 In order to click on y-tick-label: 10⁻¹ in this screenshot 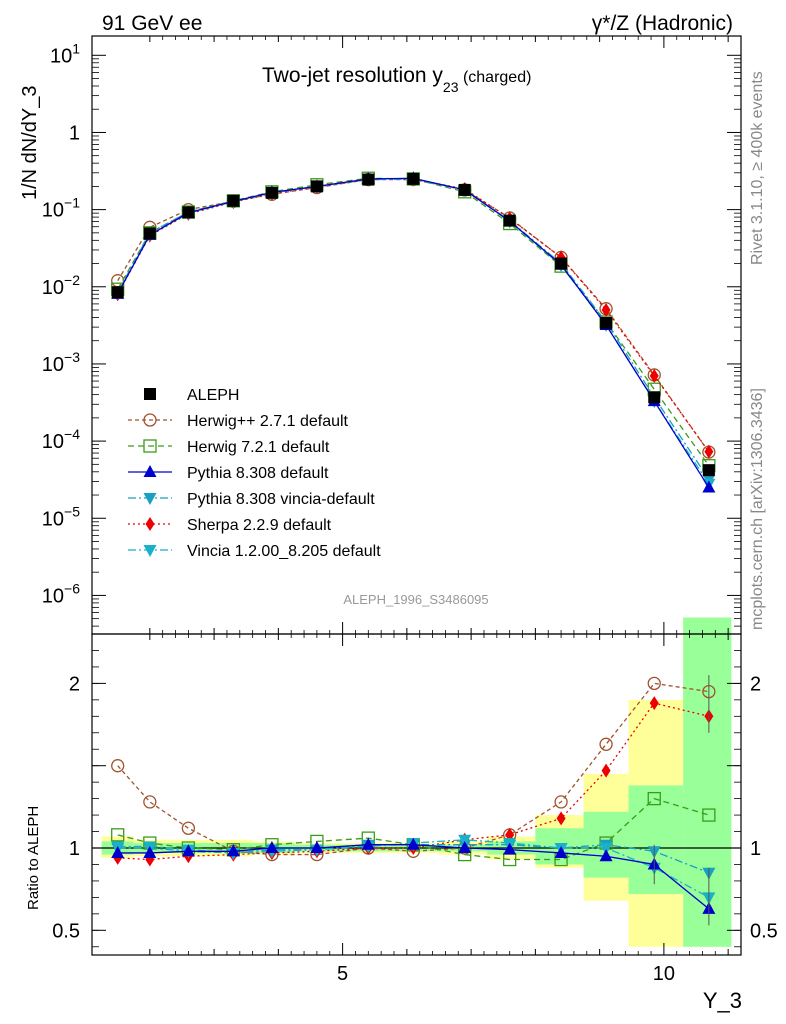, I will do `click(61, 208)`.